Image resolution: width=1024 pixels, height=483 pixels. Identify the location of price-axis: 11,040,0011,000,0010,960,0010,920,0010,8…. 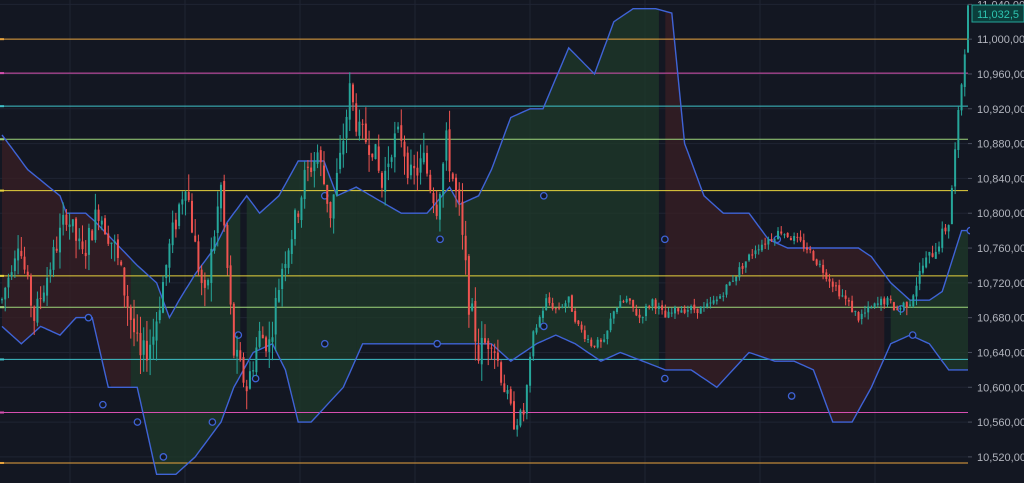
(996, 241).